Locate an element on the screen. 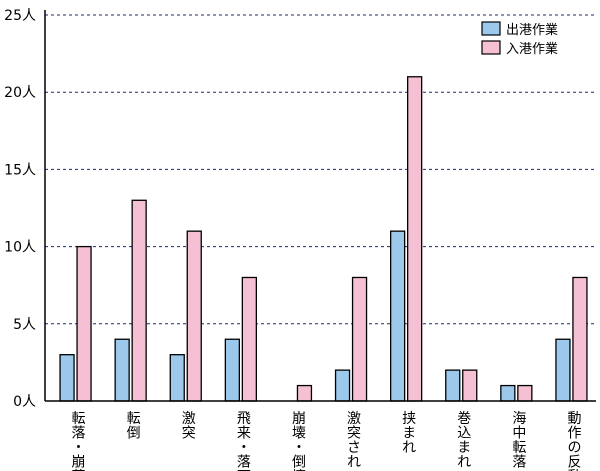 This screenshot has width=600, height=471. legend-label-0: 出港作業 is located at coordinates (532, 30).